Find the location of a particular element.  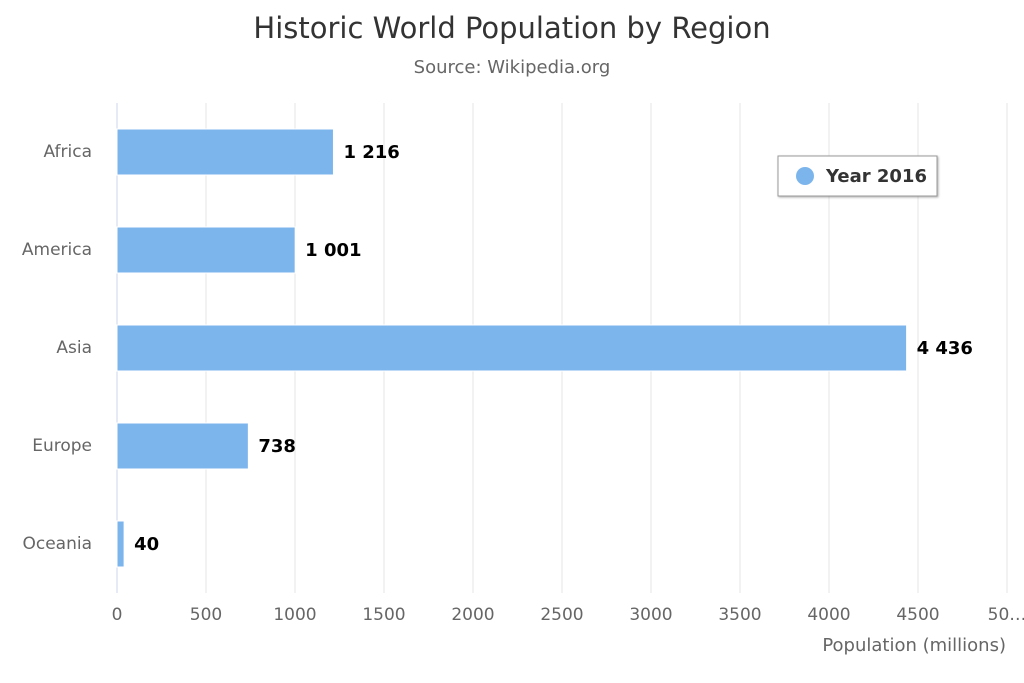

data-label: 4 436 is located at coordinates (945, 348).